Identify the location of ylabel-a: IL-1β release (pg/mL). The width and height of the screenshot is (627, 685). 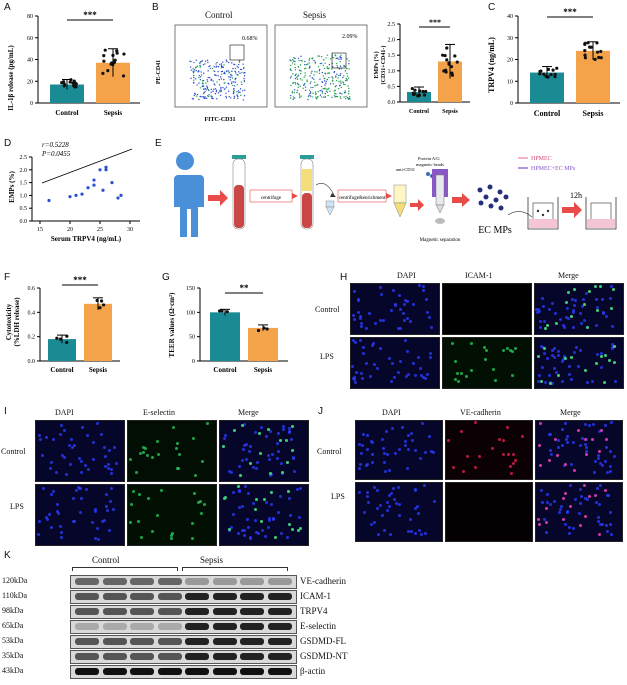
(11, 78).